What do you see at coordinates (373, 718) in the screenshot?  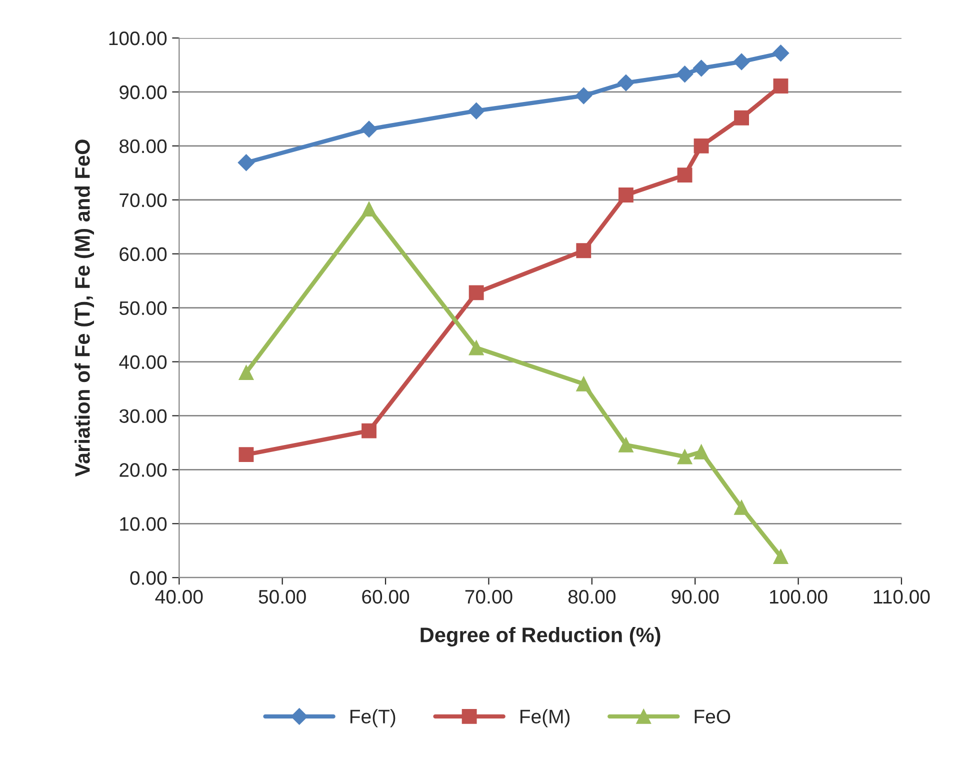 I see `legend-label: Fe(T)` at bounding box center [373, 718].